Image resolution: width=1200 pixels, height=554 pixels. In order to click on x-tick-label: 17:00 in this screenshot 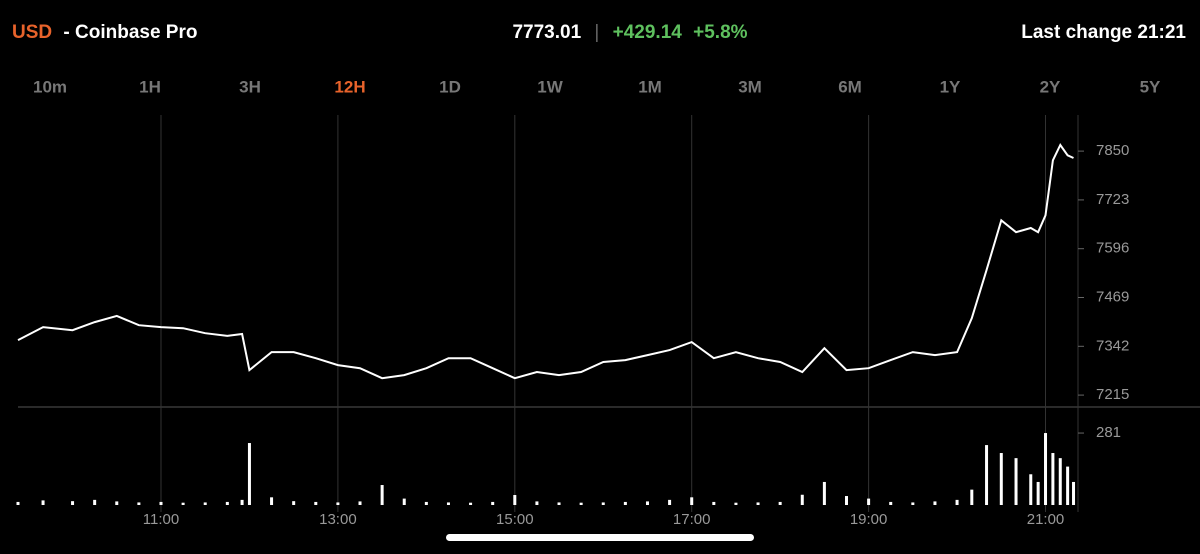, I will do `click(692, 519)`.